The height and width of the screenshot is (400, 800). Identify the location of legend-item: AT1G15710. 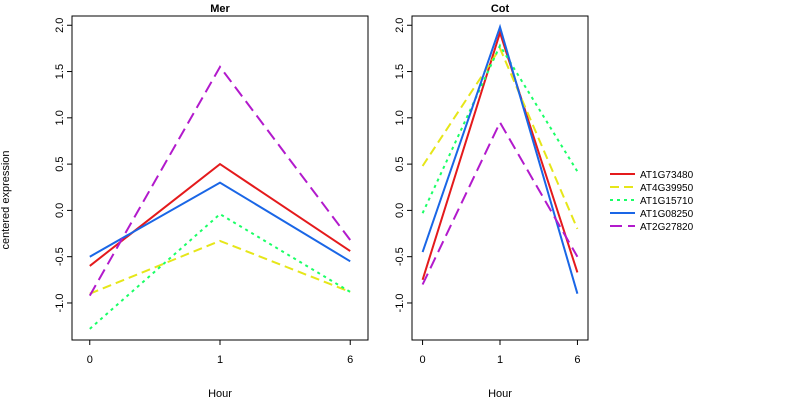
(652, 201).